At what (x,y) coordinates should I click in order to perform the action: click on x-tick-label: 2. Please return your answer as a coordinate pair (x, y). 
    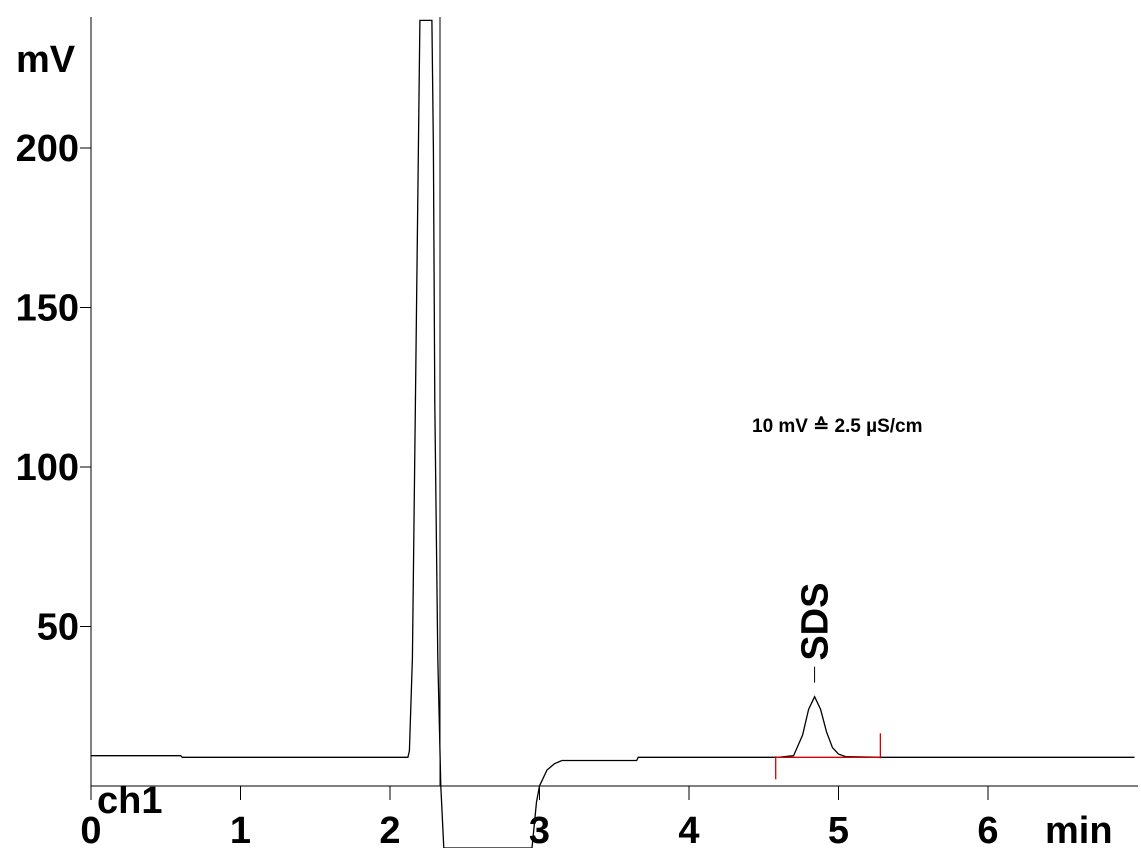
    Looking at the image, I should click on (389, 829).